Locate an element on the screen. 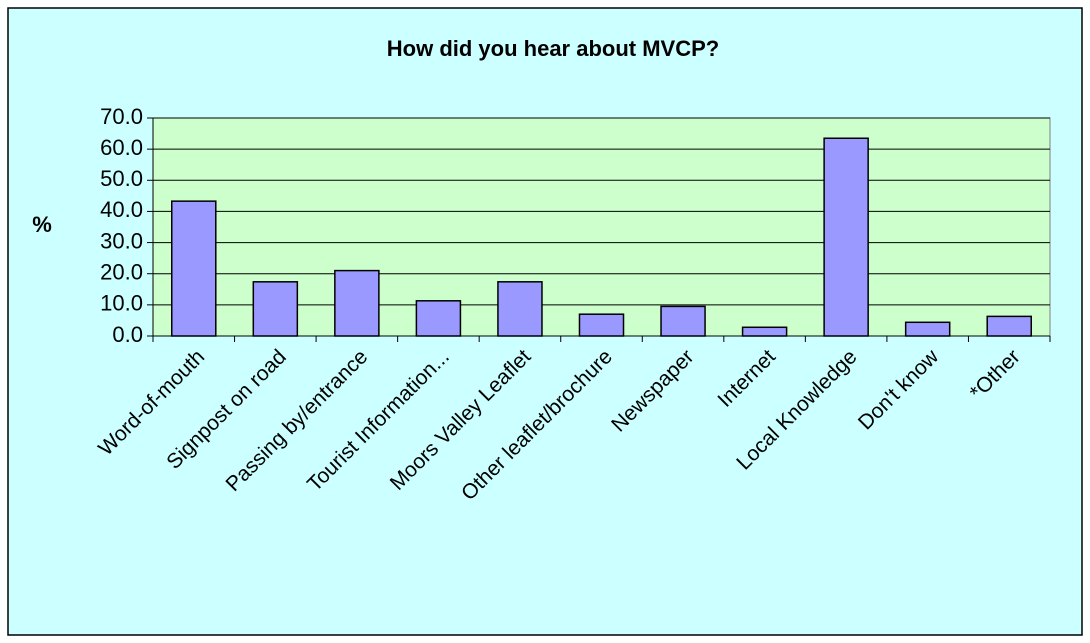 This screenshot has height=643, width=1090. y-tick-label: 20.0 is located at coordinates (121, 272).